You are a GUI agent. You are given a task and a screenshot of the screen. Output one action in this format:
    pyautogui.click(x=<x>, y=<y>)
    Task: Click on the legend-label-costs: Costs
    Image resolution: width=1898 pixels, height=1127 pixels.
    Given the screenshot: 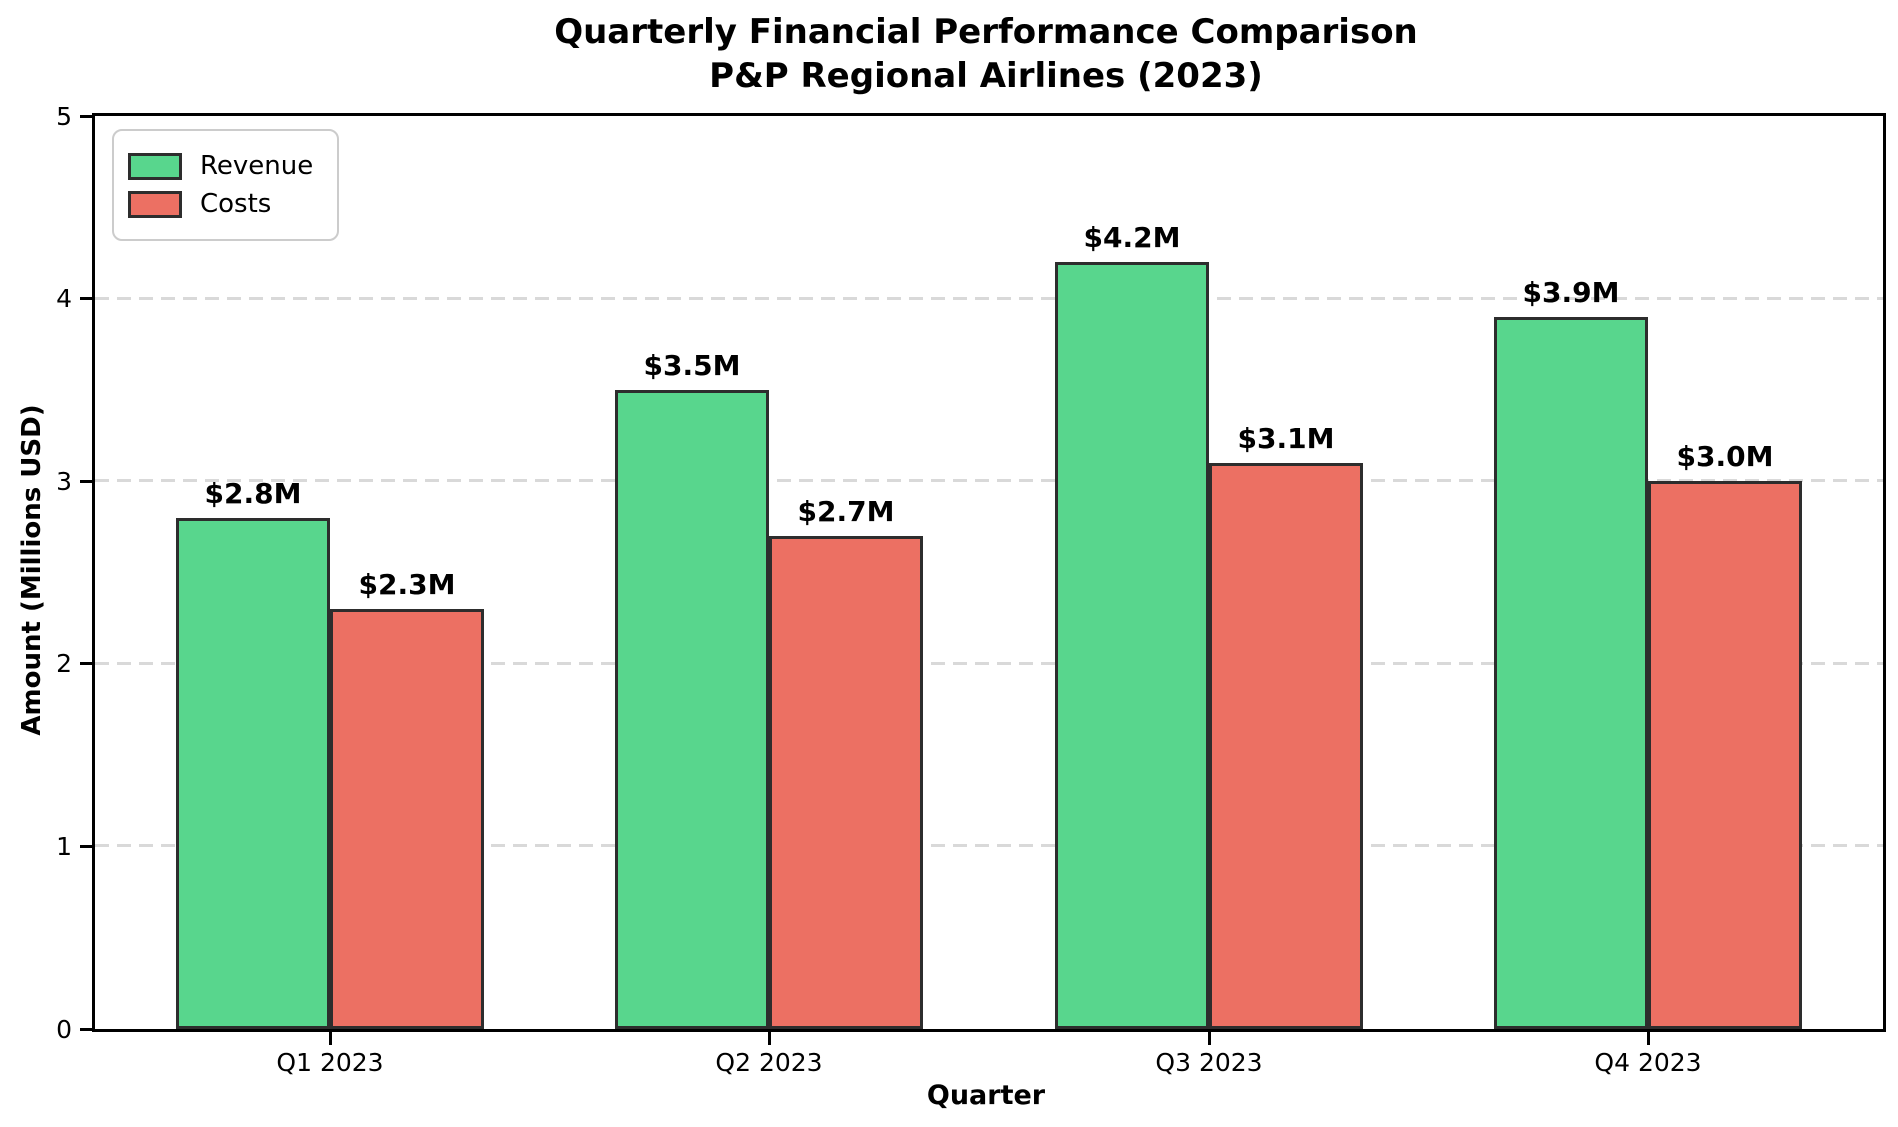 What is the action you would take?
    pyautogui.click(x=236, y=204)
    